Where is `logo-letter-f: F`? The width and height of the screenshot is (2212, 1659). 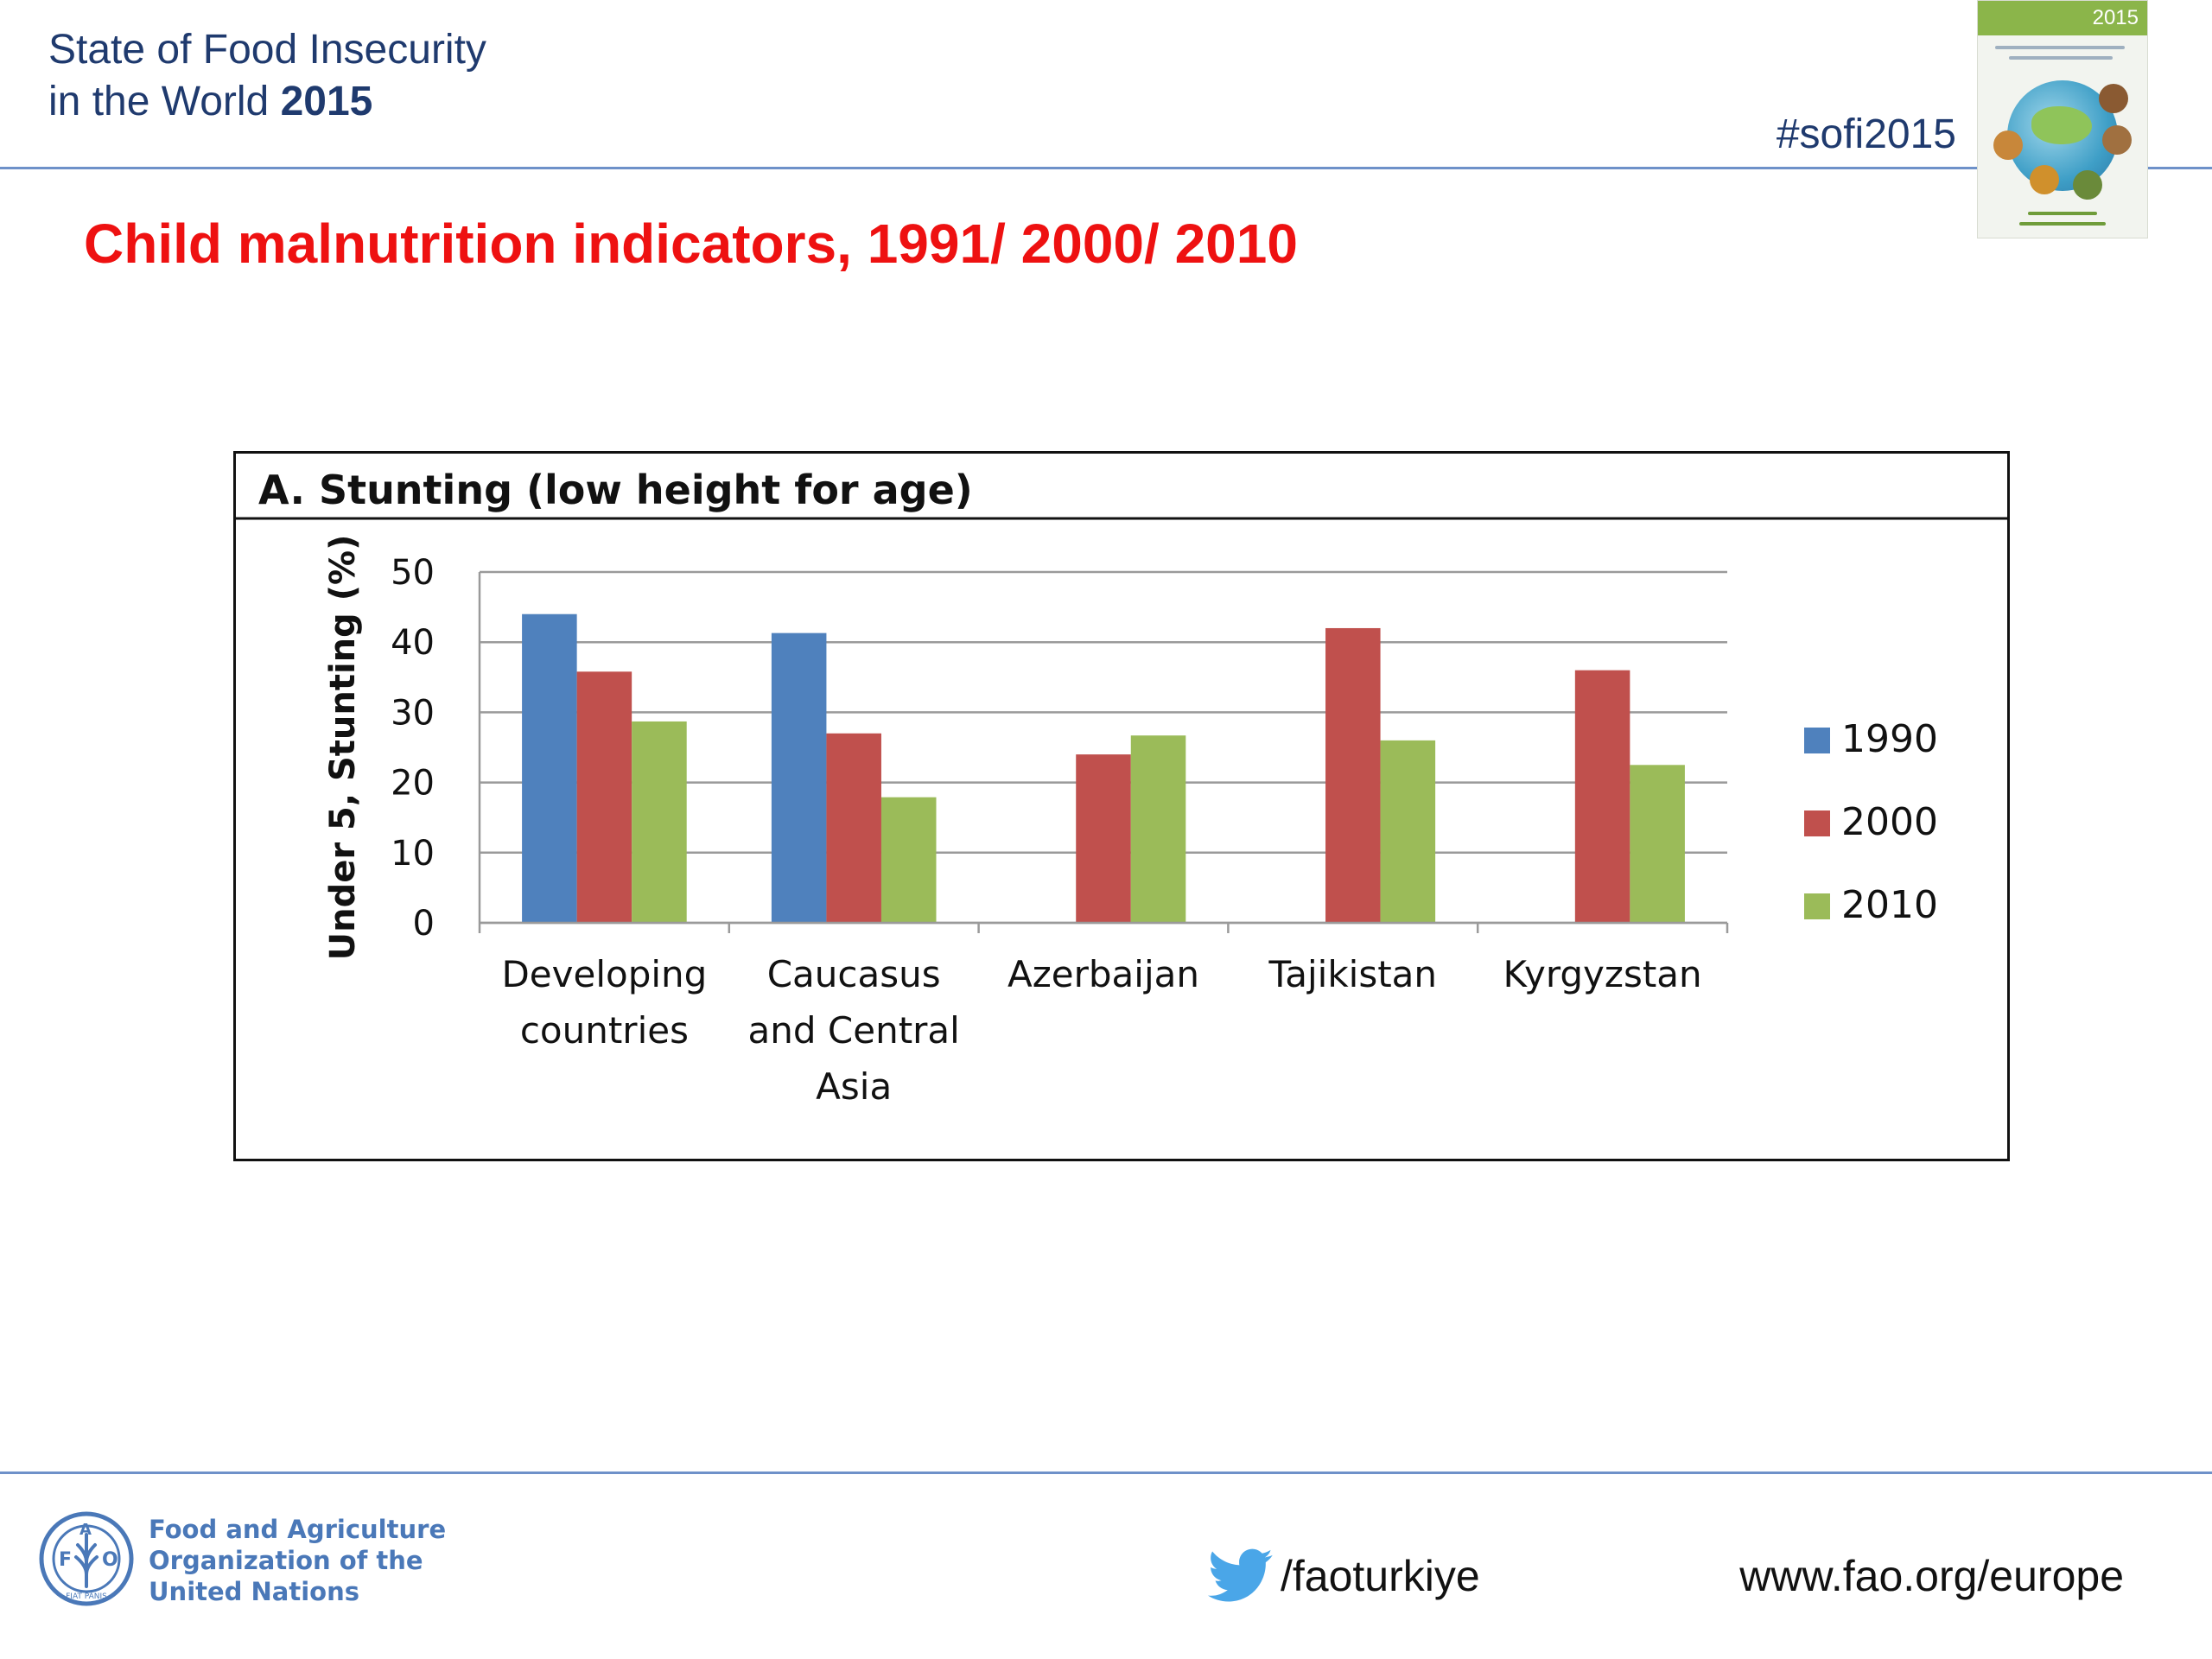
logo-letter-f: F is located at coordinates (65, 1560).